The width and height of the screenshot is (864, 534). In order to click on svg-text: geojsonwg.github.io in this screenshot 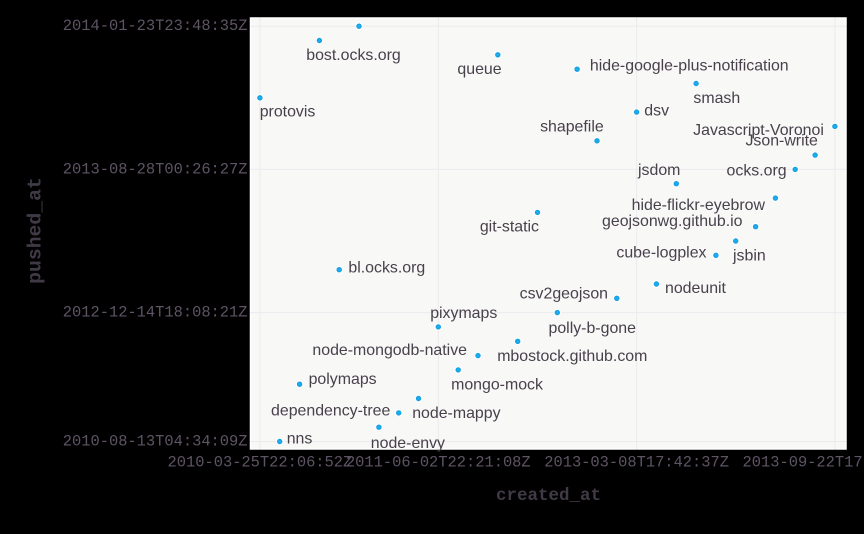, I will do `click(672, 221)`.